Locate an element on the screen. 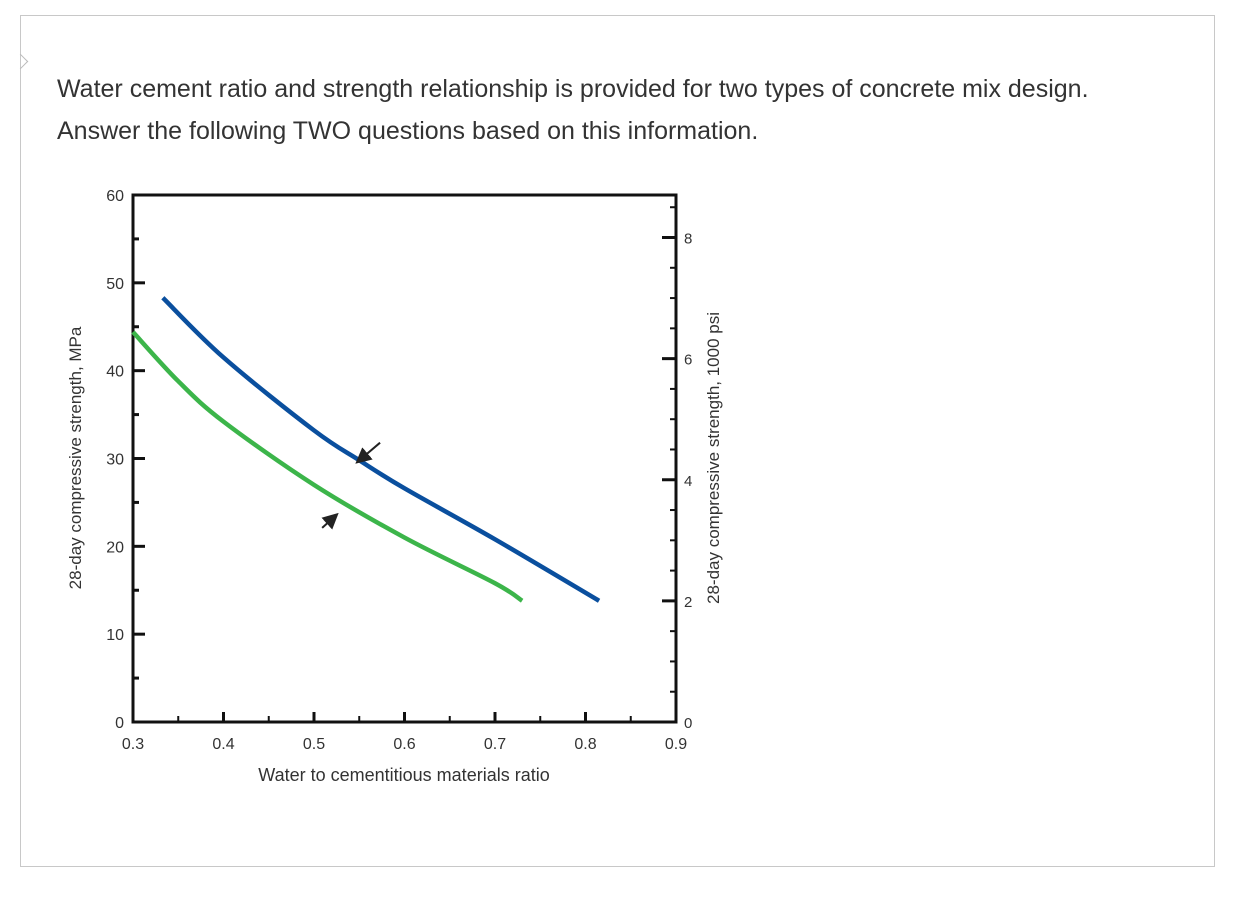 This screenshot has width=1236, height=904. y2-tick-label: 0 is located at coordinates (688, 723).